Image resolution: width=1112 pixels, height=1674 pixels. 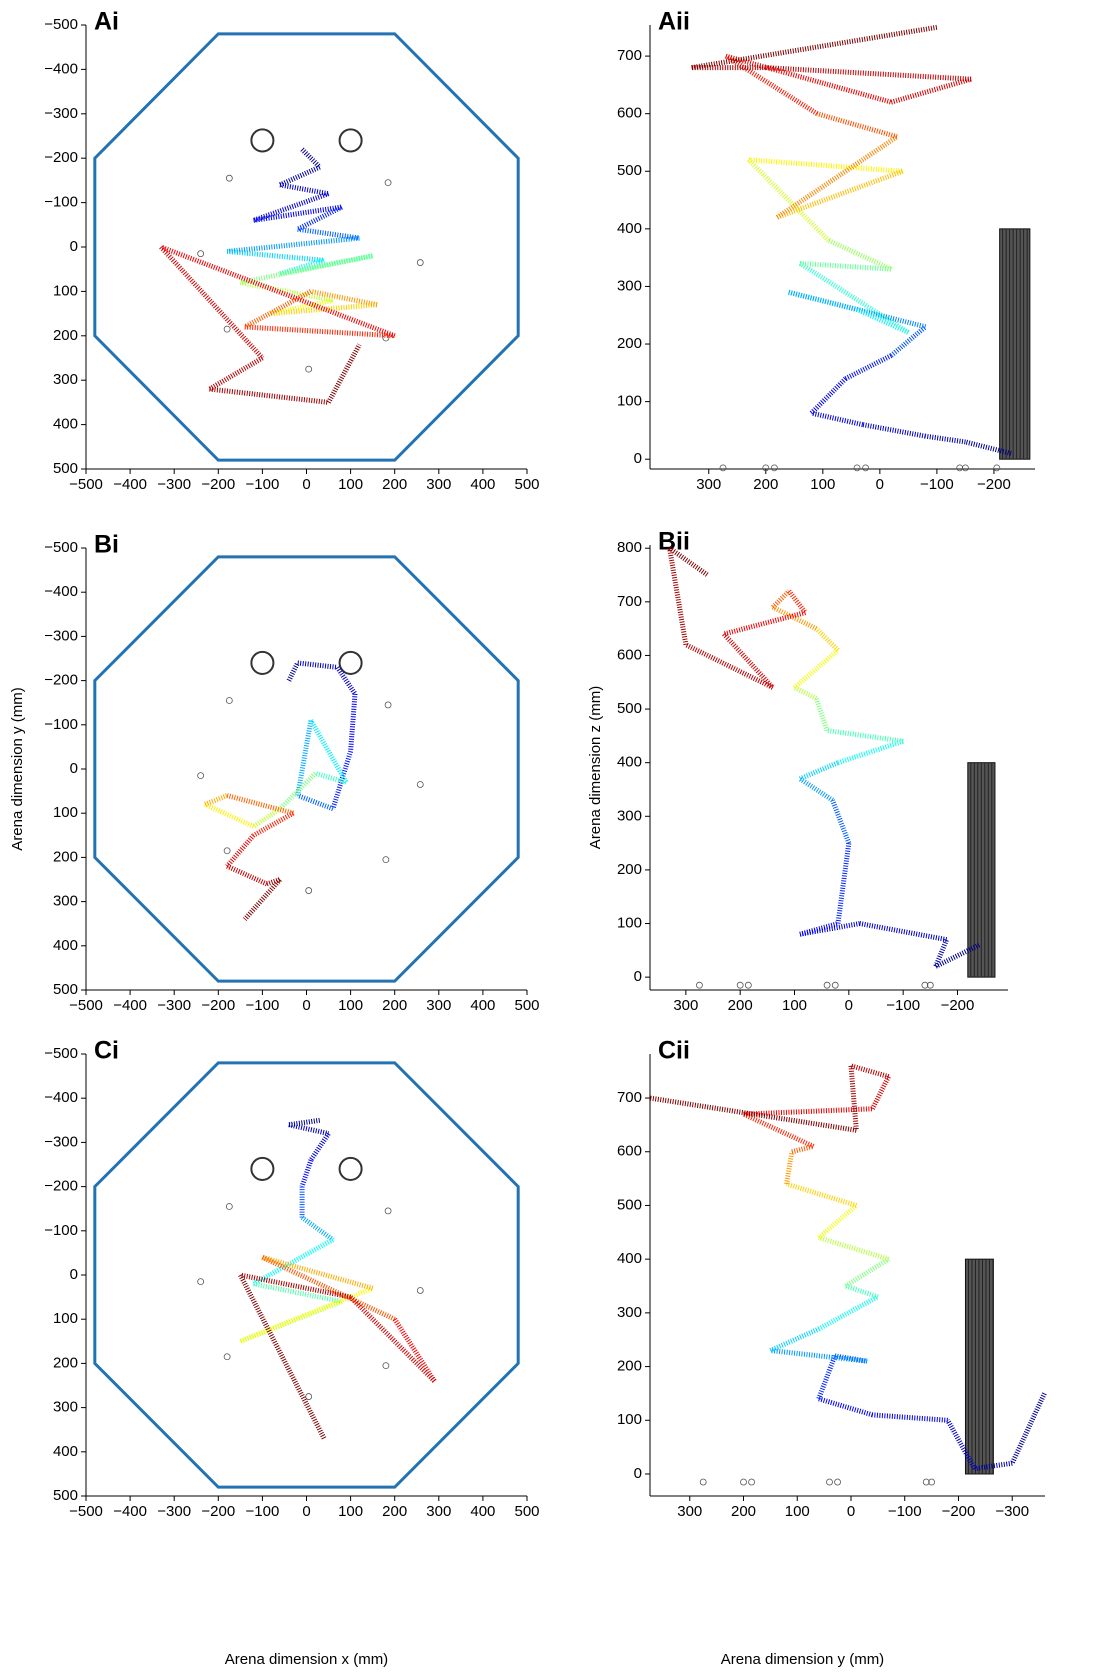 What do you see at coordinates (174, 1005) in the screenshot?
I see `x-tick-label: −300` at bounding box center [174, 1005].